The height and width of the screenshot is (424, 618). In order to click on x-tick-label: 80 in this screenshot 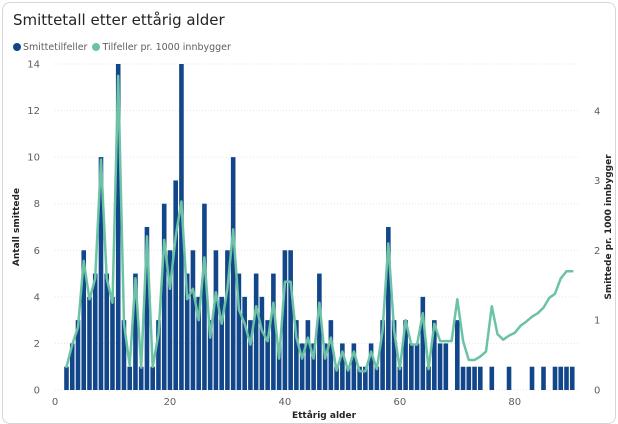, I will do `click(514, 402)`.